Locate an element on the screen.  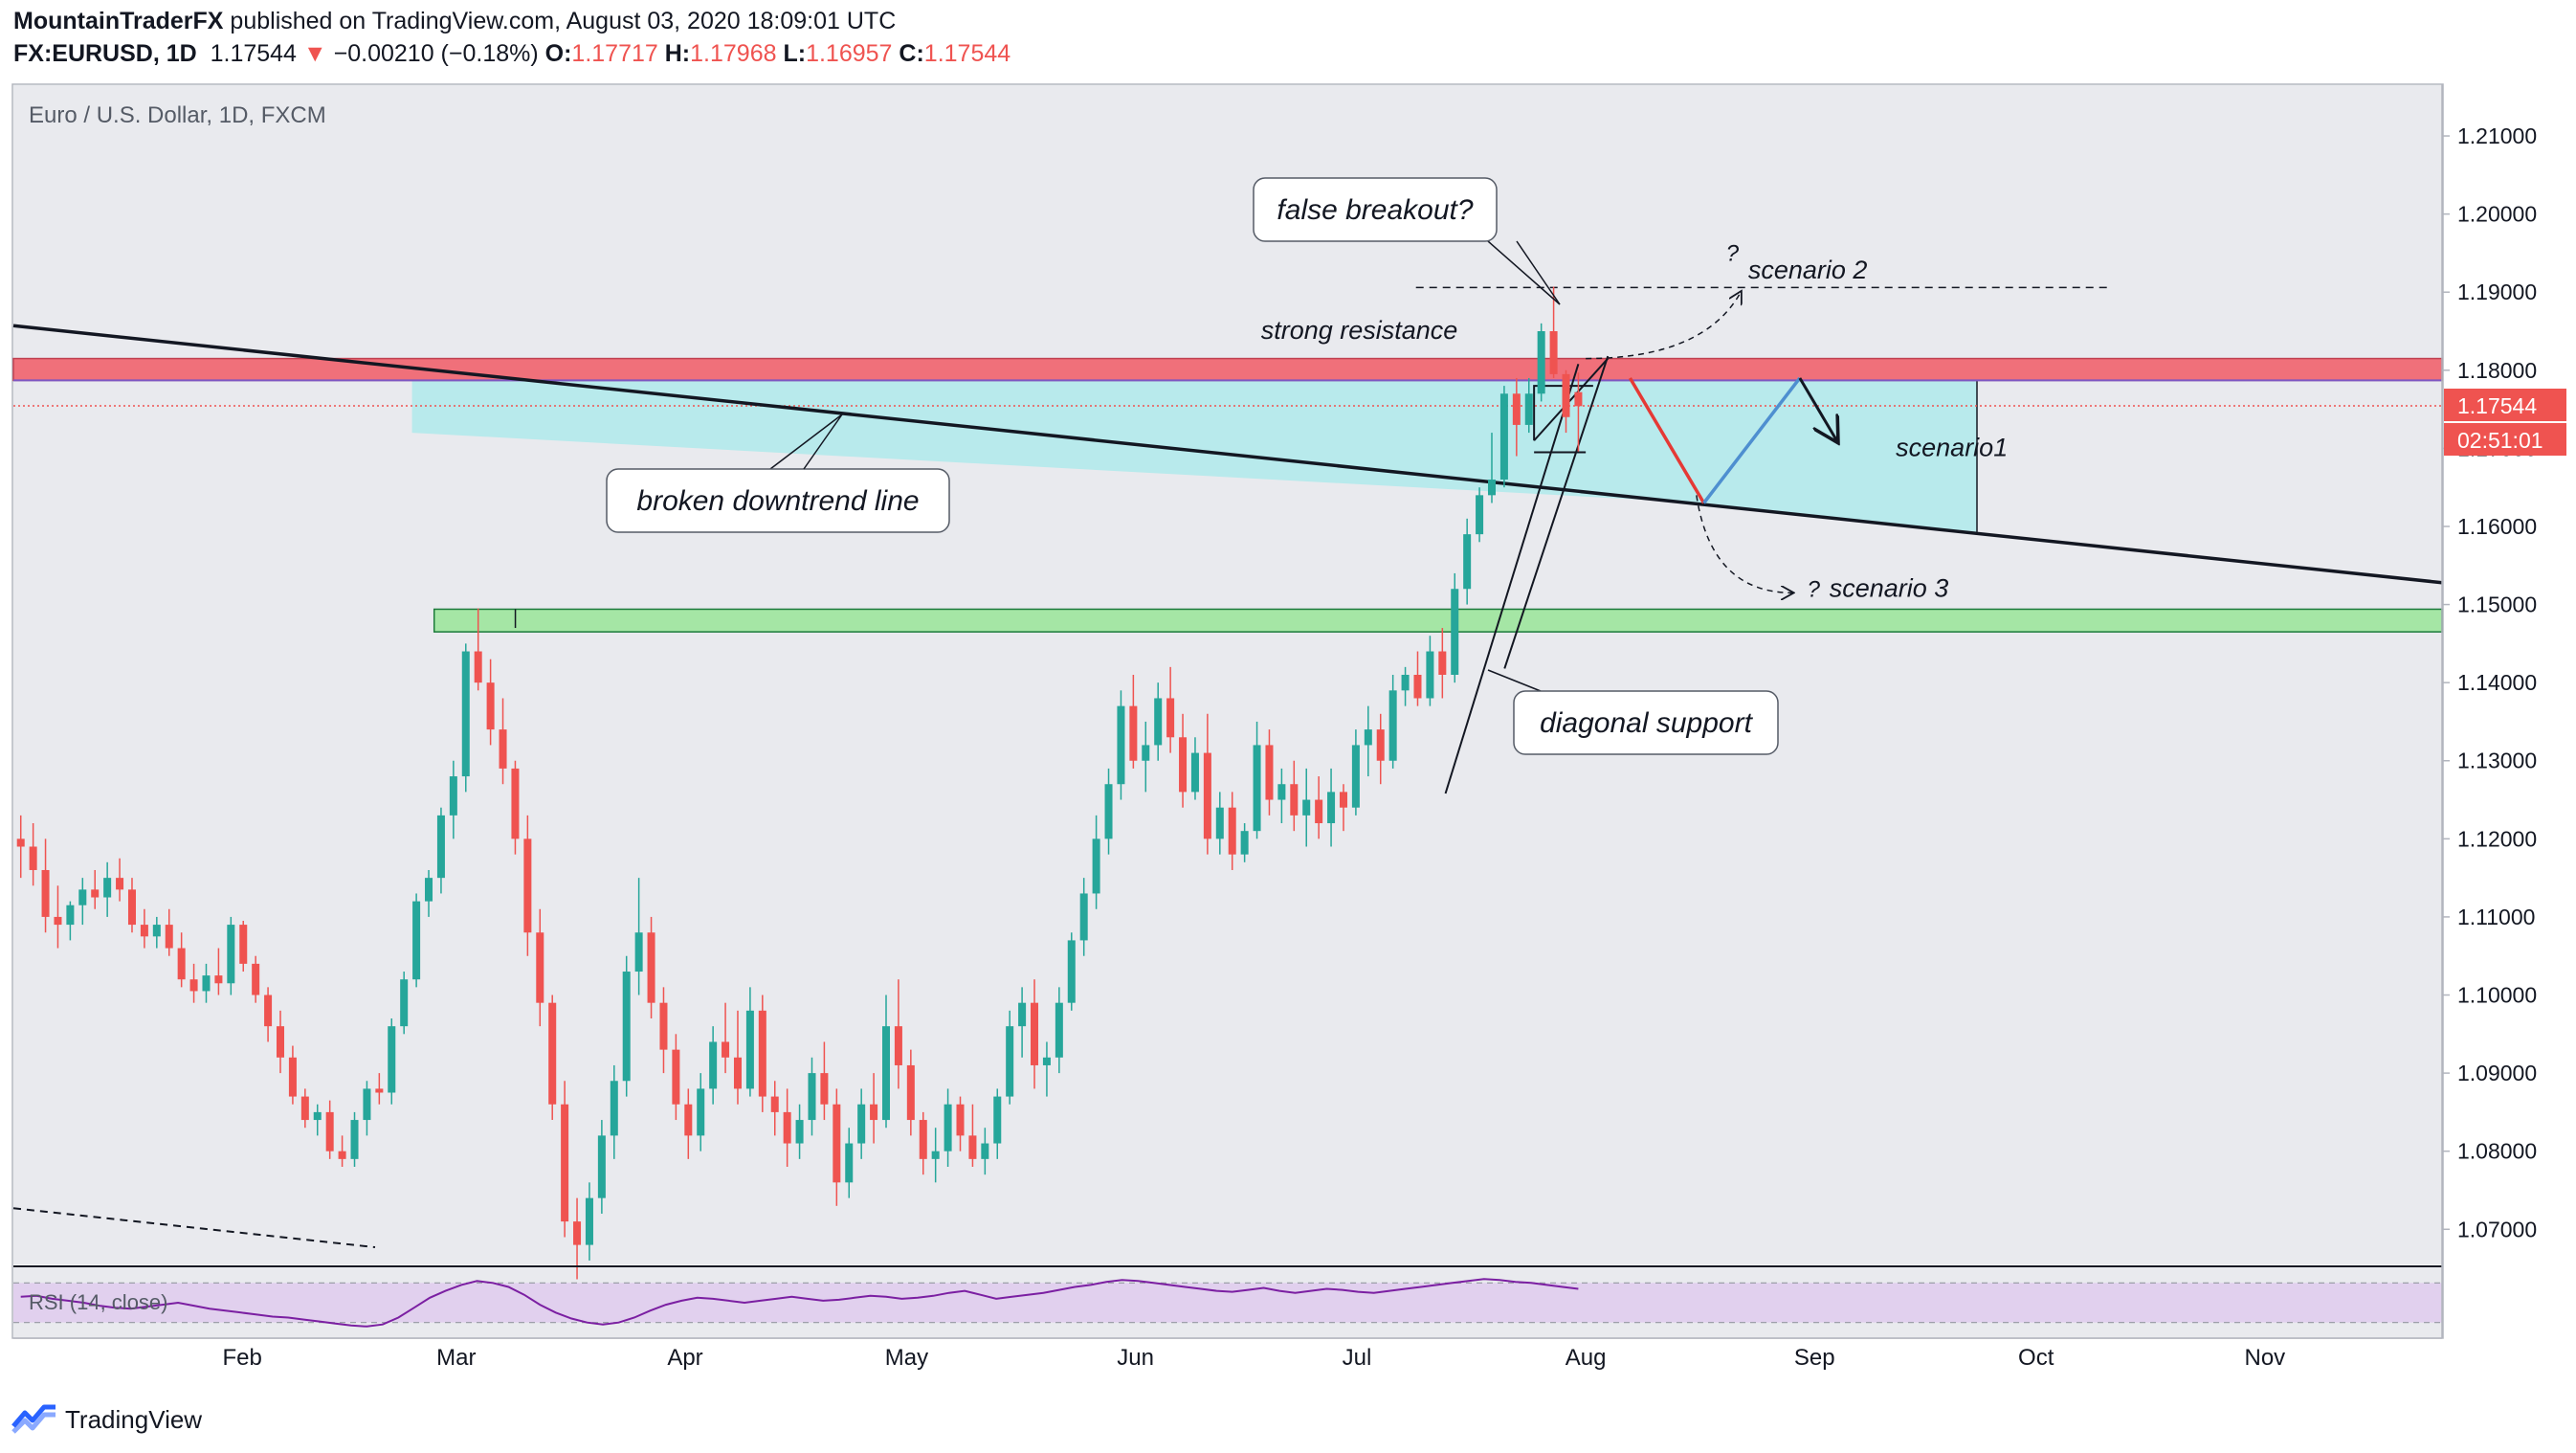
broken-downtrend-callout: broken downtrend line is located at coordinates (778, 473).